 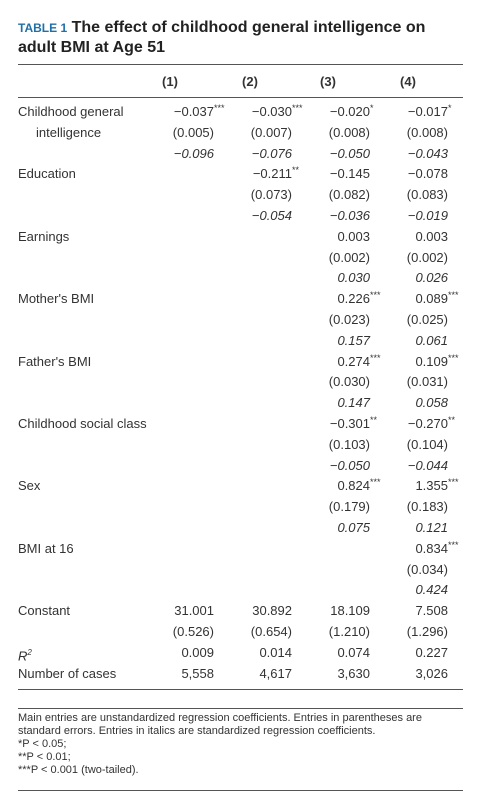 I want to click on column-header: (1), so click(x=170, y=81).